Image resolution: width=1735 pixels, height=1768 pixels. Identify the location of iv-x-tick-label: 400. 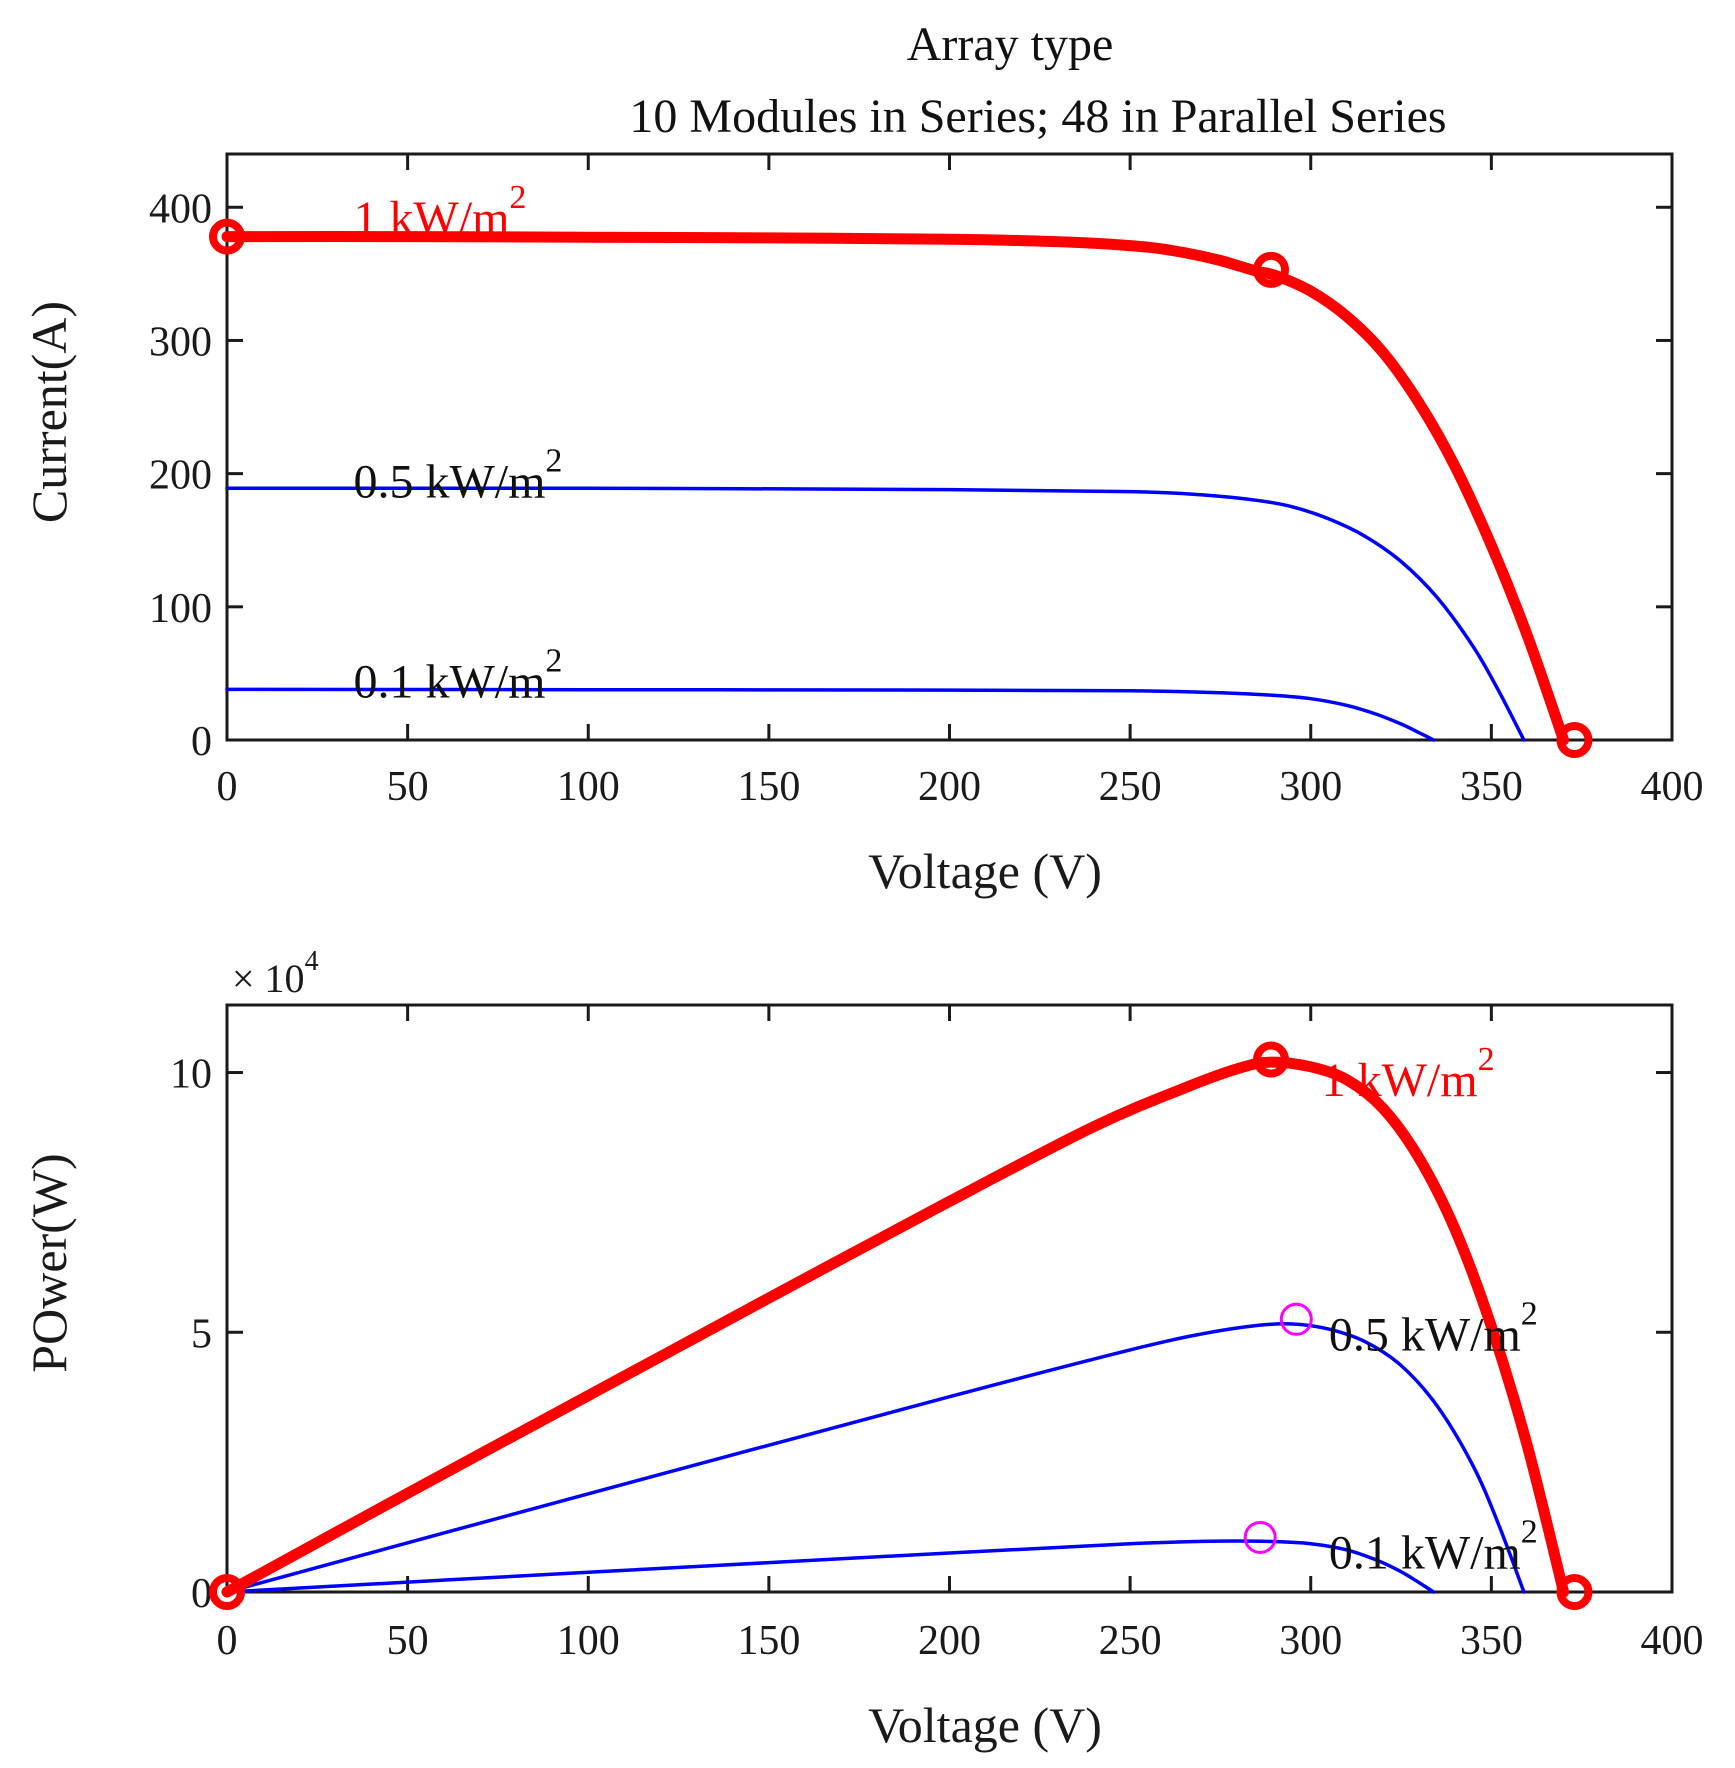
(1672, 787).